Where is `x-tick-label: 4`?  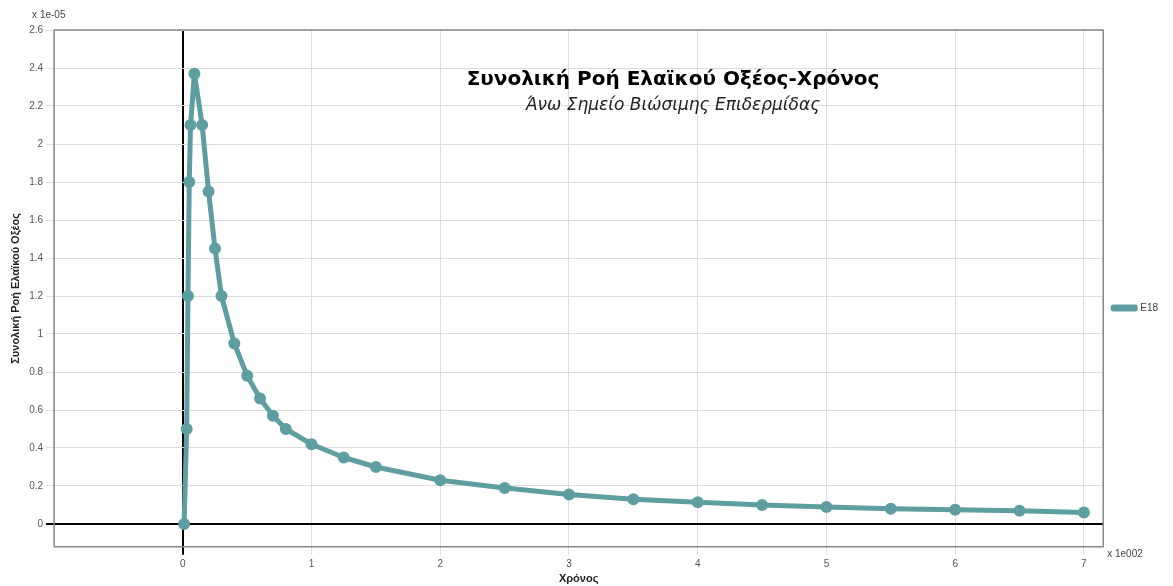
x-tick-label: 4 is located at coordinates (697, 563).